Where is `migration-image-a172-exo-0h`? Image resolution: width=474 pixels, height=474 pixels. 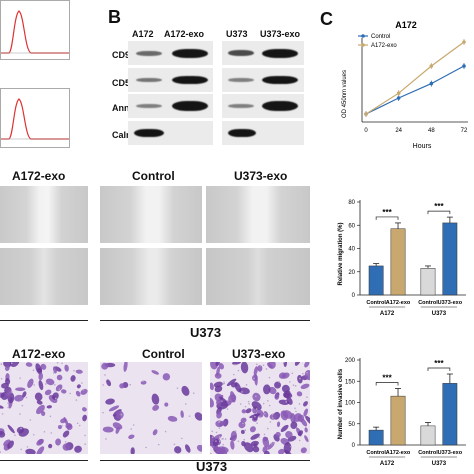 migration-image-a172-exo-0h is located at coordinates (44, 214).